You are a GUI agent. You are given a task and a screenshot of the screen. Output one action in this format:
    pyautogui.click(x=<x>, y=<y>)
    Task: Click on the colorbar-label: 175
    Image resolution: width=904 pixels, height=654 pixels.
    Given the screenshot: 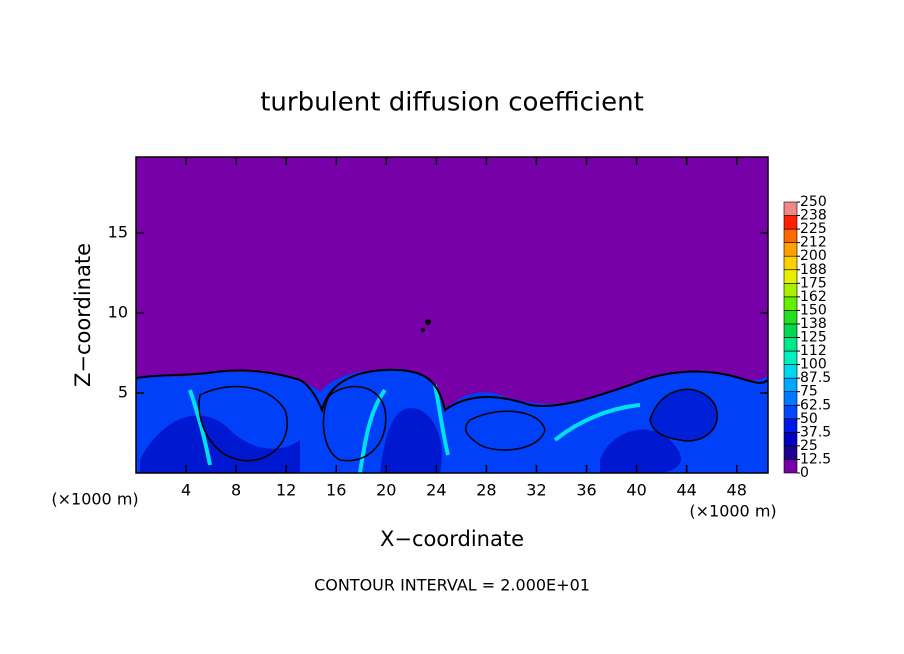 What is the action you would take?
    pyautogui.click(x=813, y=283)
    